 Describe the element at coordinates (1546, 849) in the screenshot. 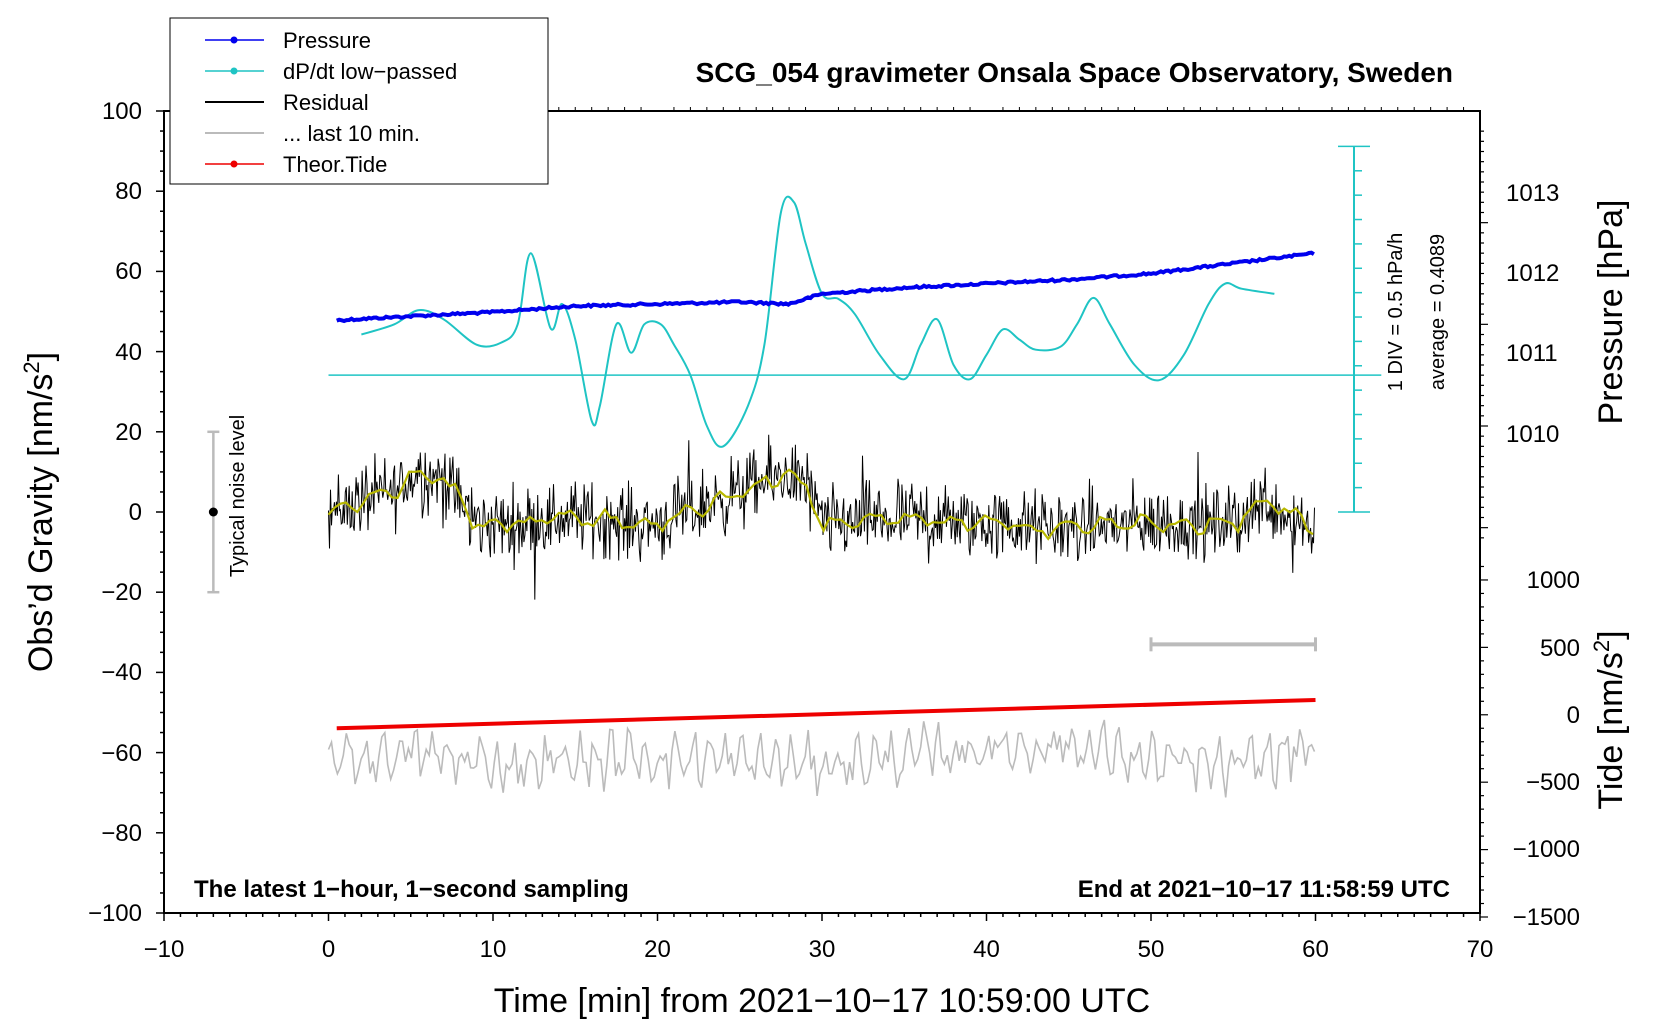

I see `tide-tick-label: −1000` at that location.